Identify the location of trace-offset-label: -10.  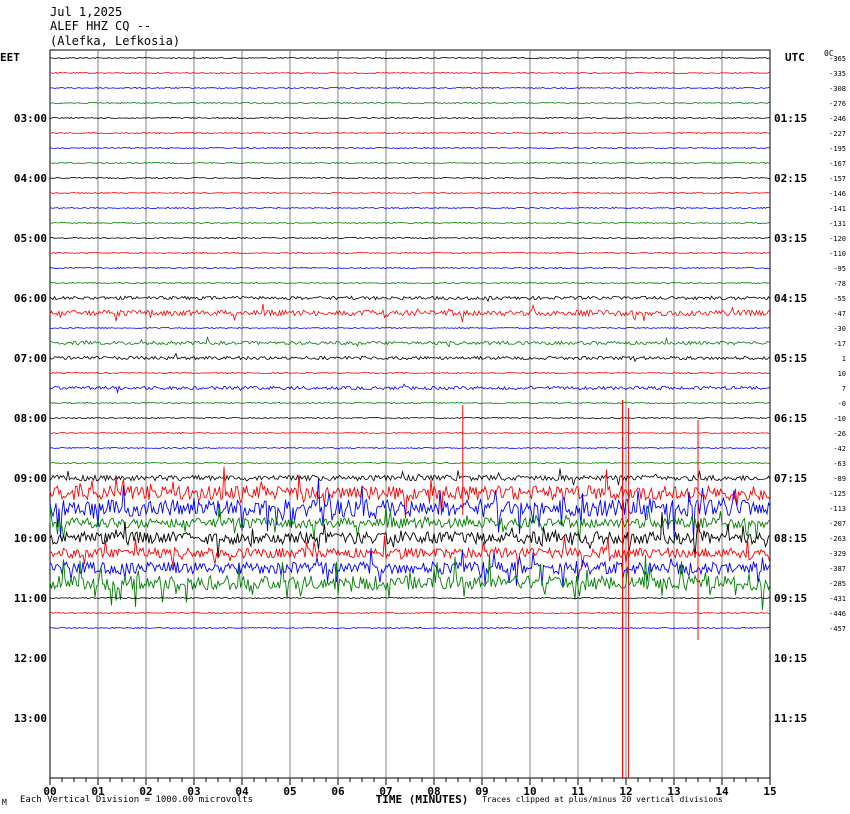
(839, 419).